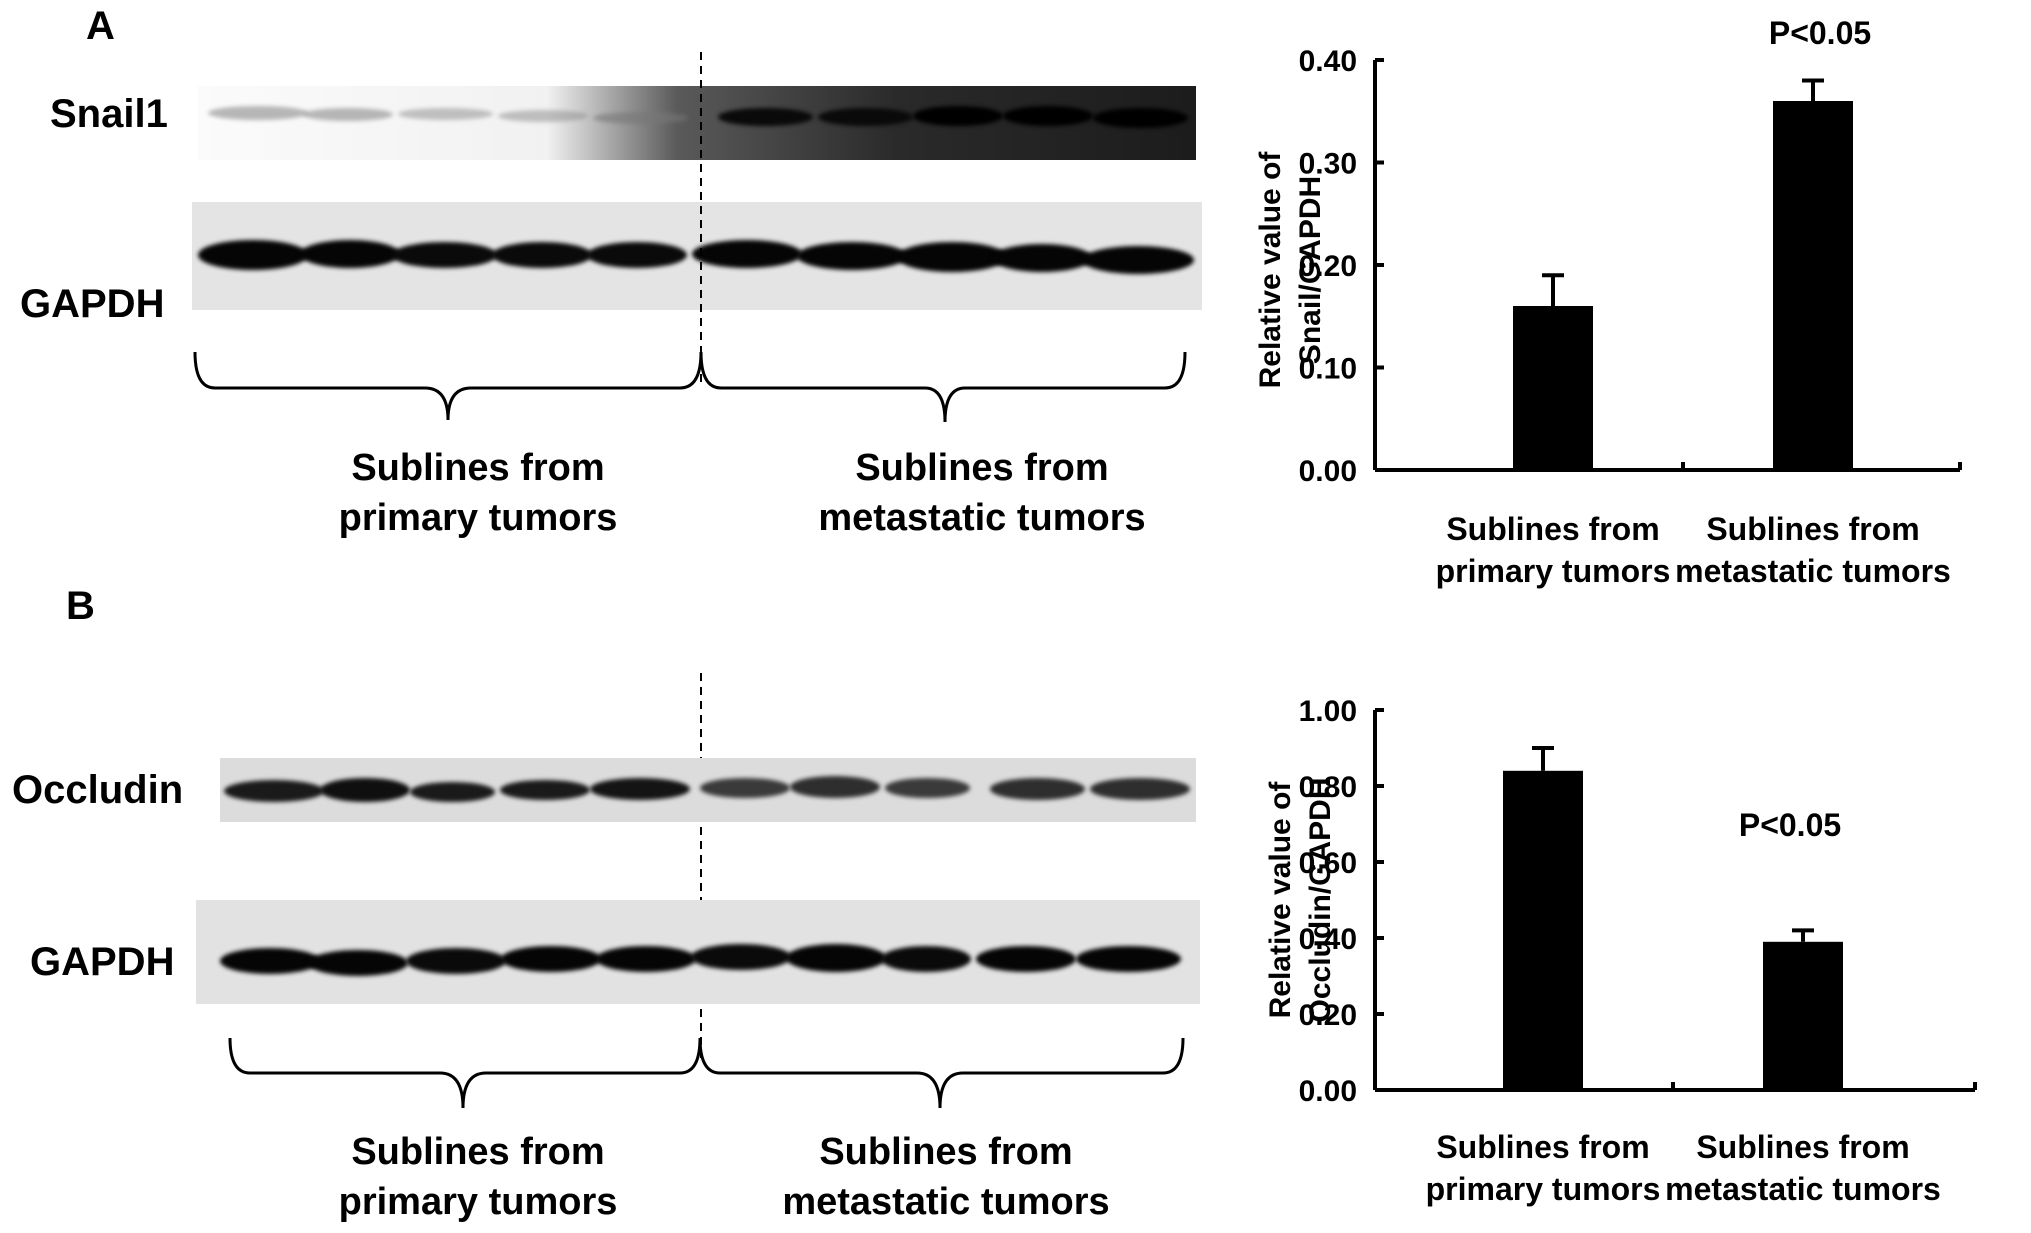 The image size is (2031, 1233). Describe the element at coordinates (465, 1073) in the screenshot. I see `bracket-primary-b` at that location.